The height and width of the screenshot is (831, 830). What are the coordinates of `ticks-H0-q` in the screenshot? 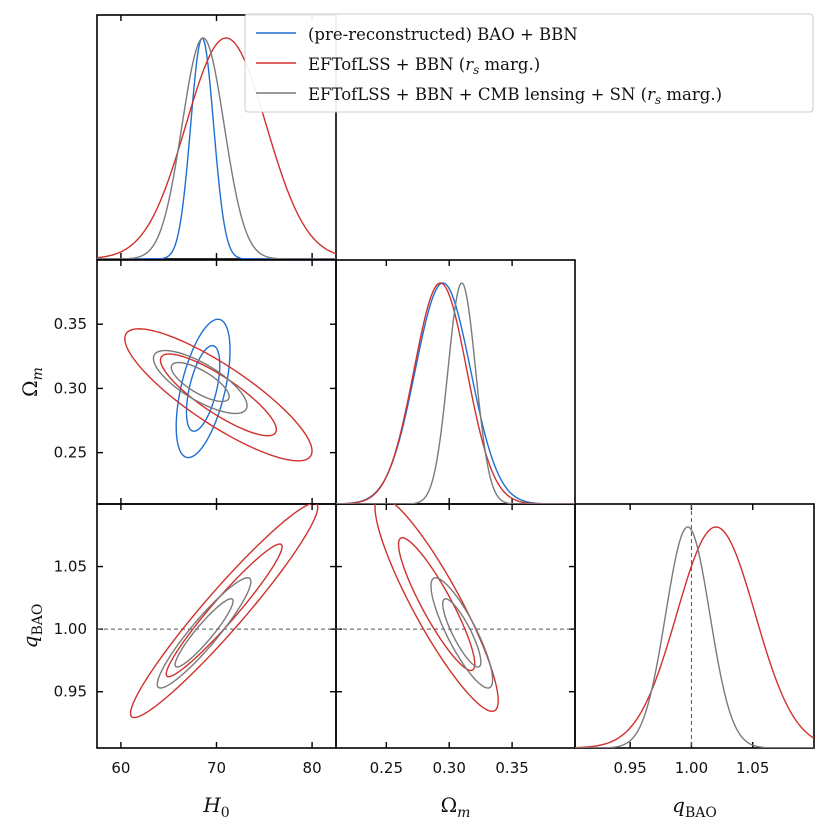 It's located at (216, 626).